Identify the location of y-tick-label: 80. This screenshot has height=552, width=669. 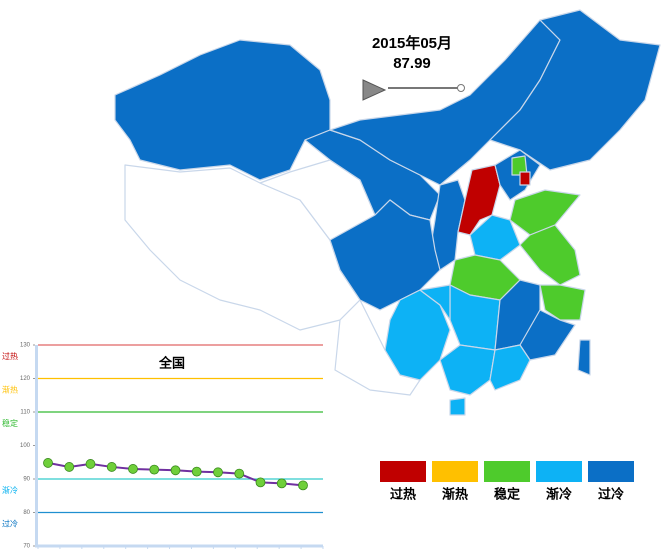
(26, 513).